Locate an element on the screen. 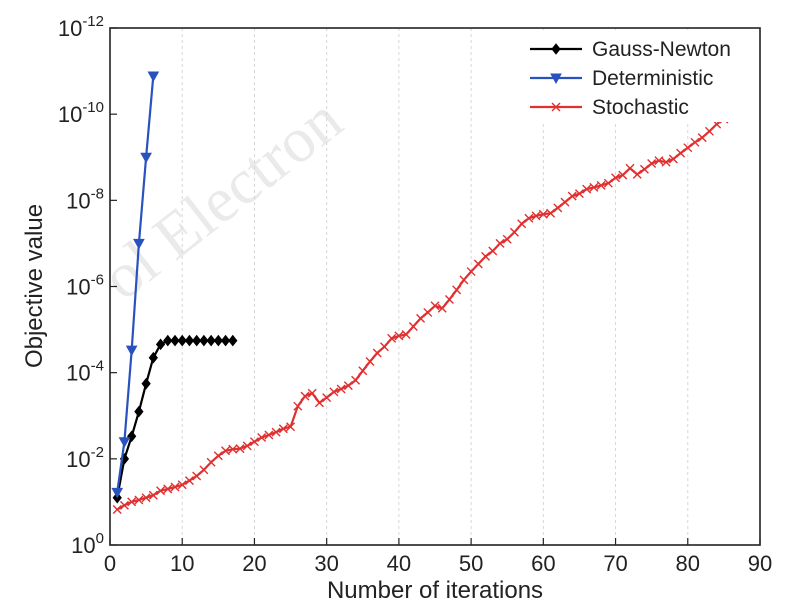  series-line is located at coordinates (135, 284).